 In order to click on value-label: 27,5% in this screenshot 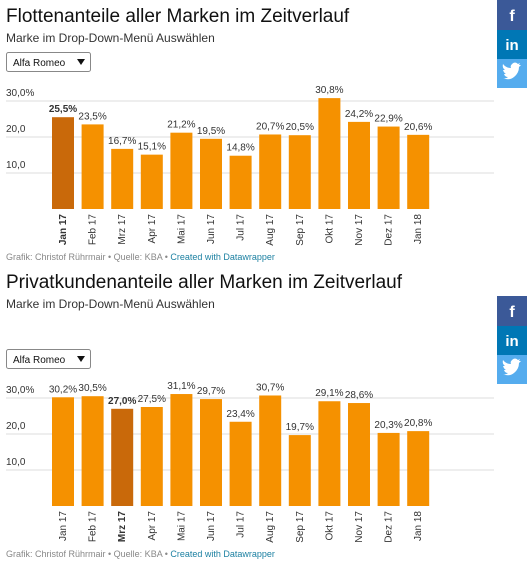, I will do `click(152, 399)`.